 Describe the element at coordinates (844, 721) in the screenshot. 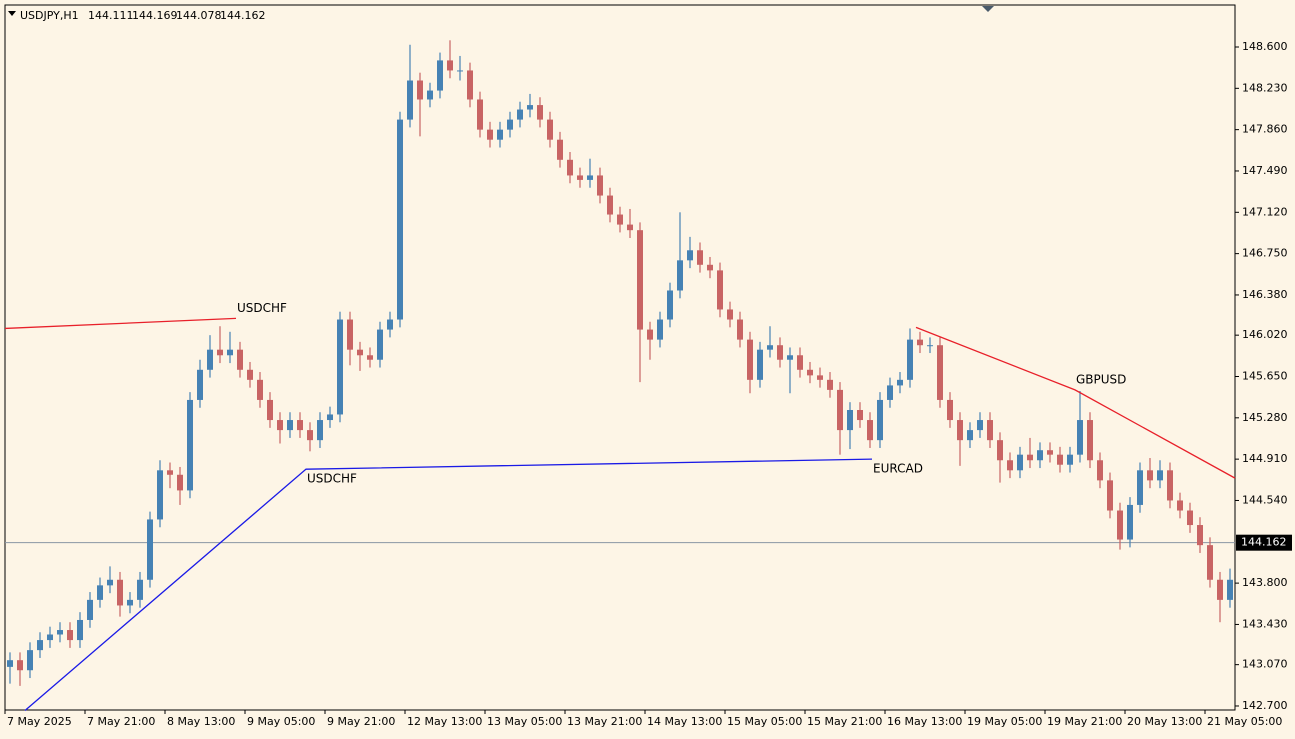

I see `x-tick-label: 15 May 21:00` at that location.